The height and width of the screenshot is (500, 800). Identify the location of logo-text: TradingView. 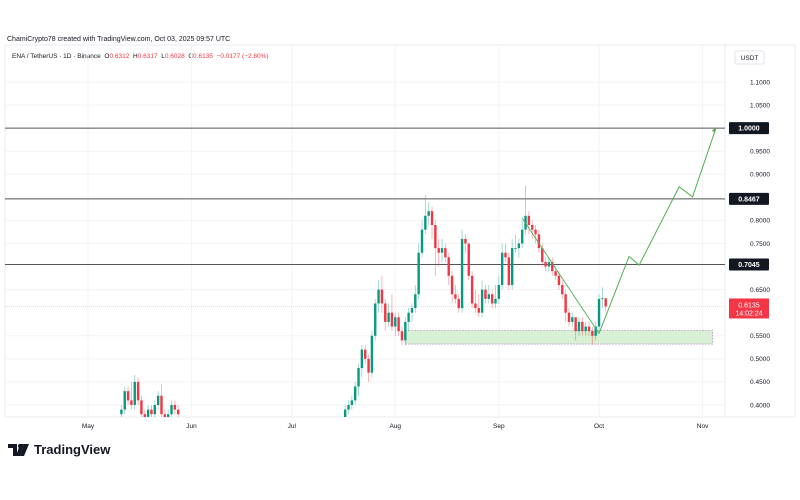
(72, 449).